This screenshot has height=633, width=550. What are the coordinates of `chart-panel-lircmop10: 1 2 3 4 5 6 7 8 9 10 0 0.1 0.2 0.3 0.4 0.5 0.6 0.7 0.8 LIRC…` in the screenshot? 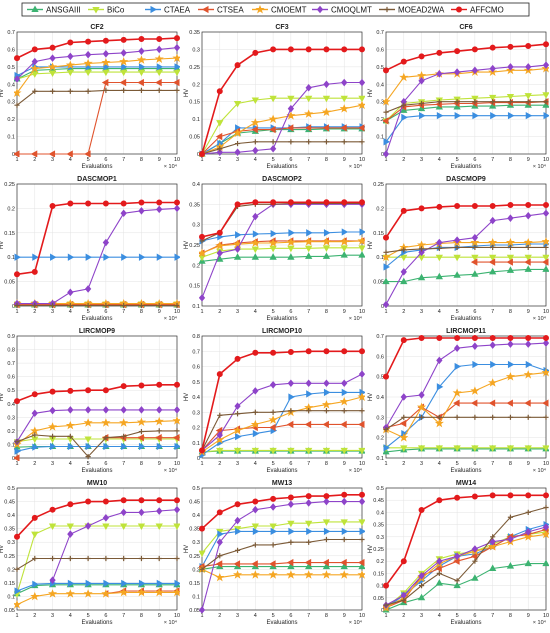 It's located at (274, 401).